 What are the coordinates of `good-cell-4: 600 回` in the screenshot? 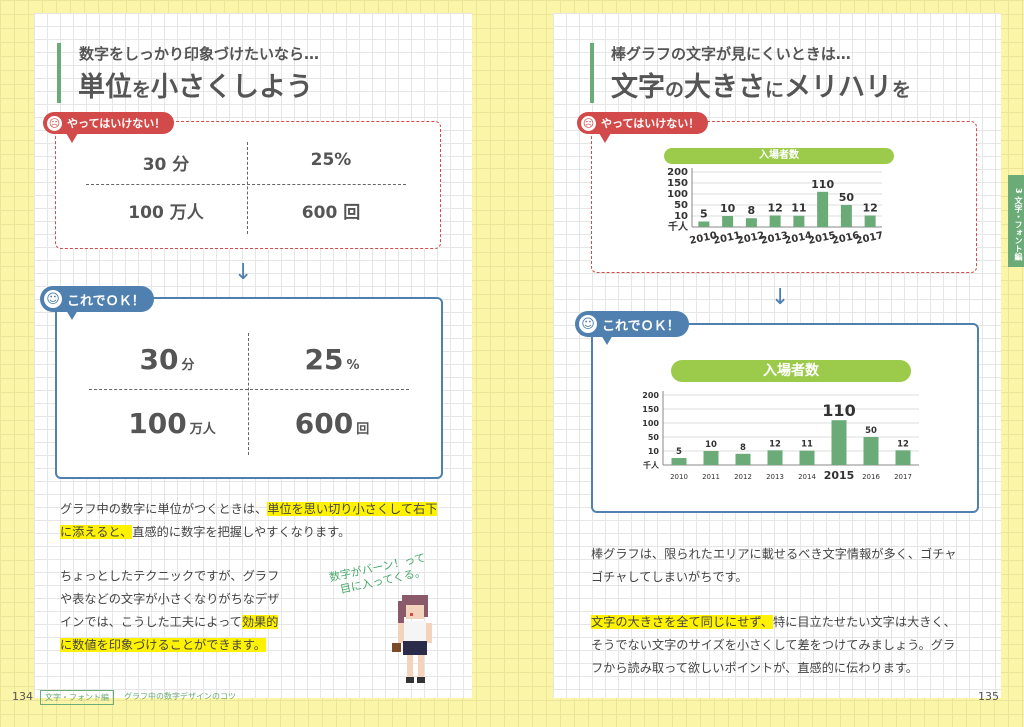 It's located at (332, 423).